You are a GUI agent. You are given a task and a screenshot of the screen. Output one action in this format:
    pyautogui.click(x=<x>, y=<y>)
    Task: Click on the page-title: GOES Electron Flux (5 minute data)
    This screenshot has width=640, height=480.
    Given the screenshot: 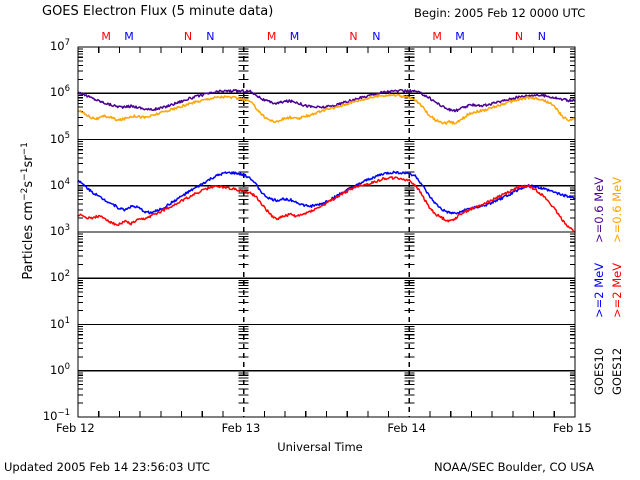 What is the action you would take?
    pyautogui.click(x=158, y=11)
    